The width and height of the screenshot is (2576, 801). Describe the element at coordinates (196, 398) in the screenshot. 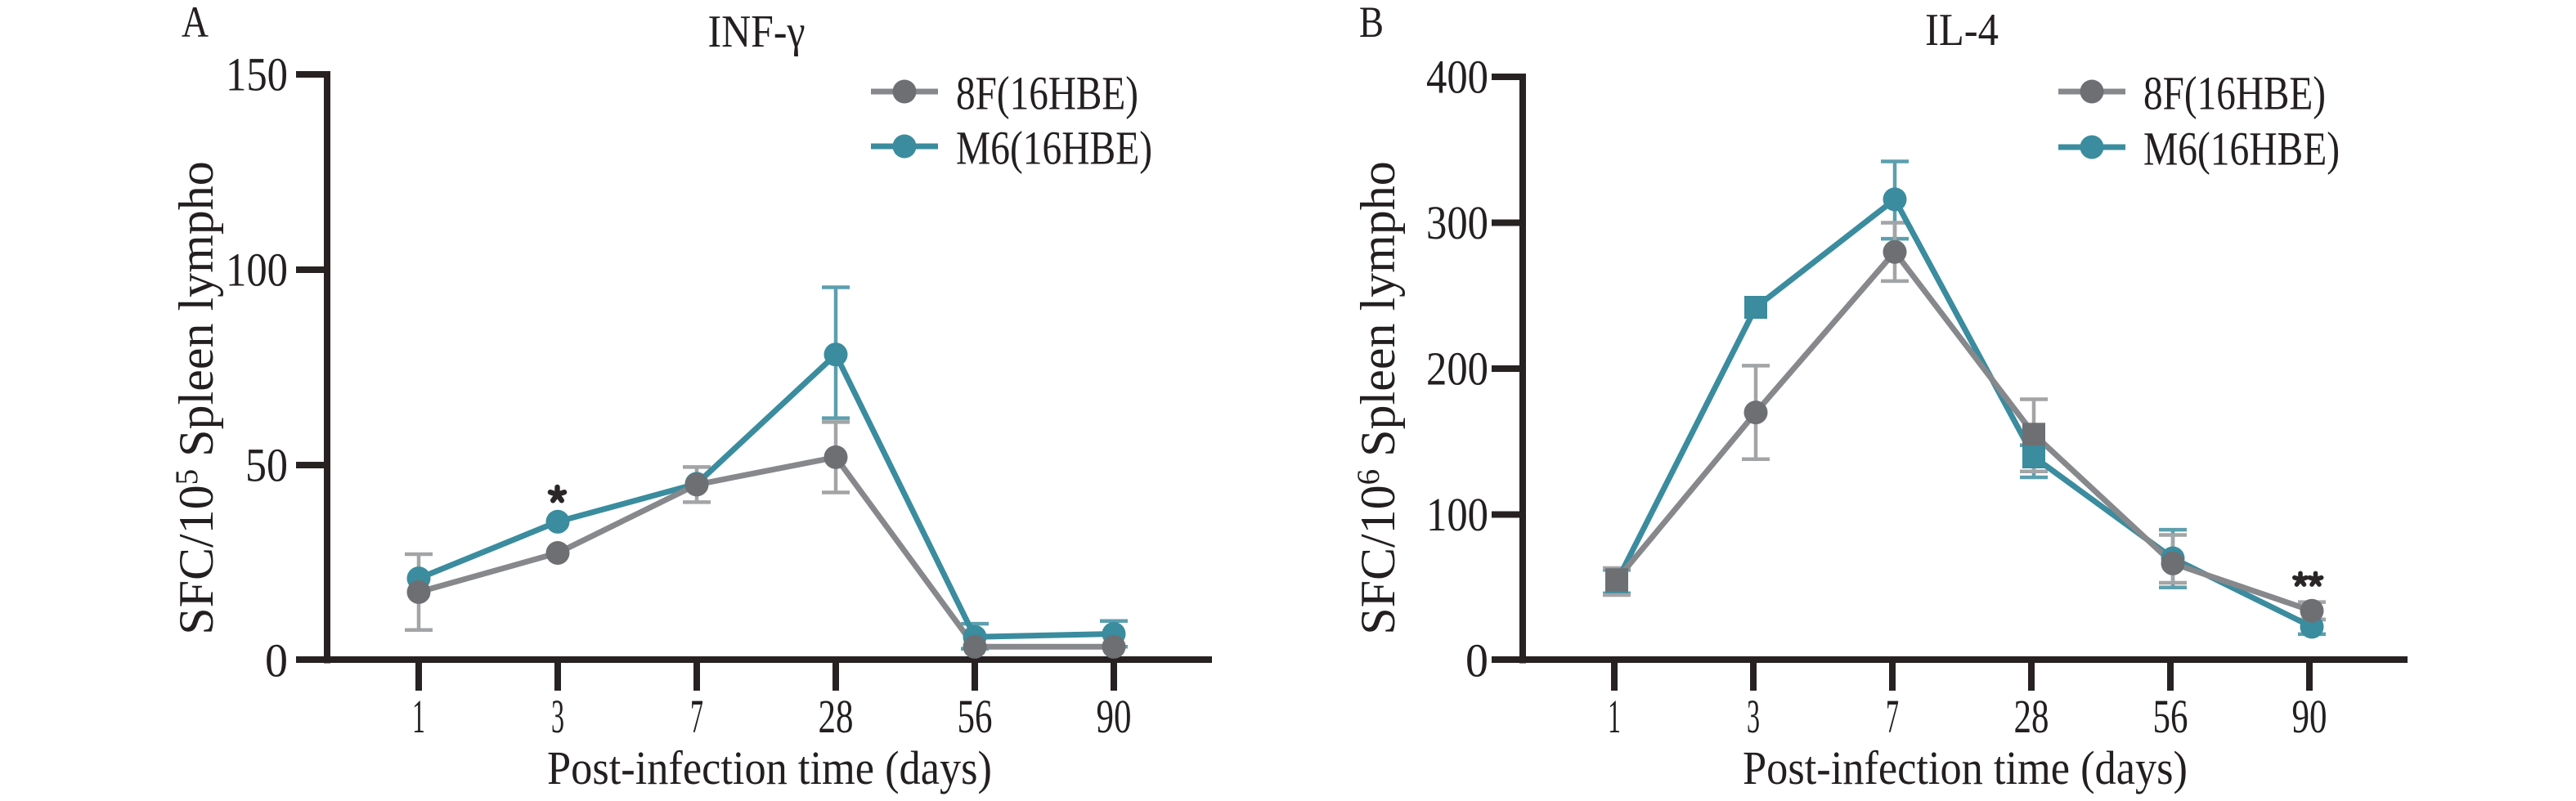

I see `svg-text: SFC/105 Spleen lympho` at that location.